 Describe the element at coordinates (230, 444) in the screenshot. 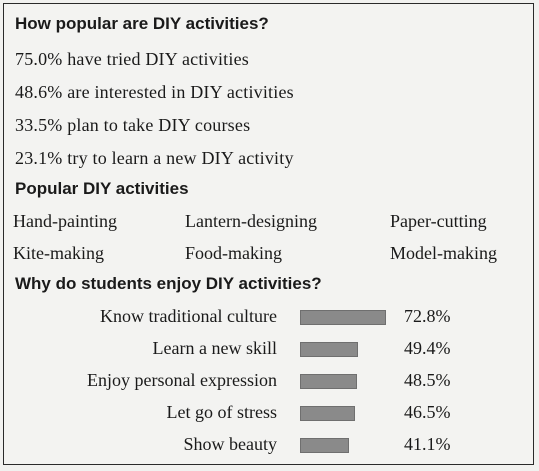

I see `reason-label: Show beauty` at that location.